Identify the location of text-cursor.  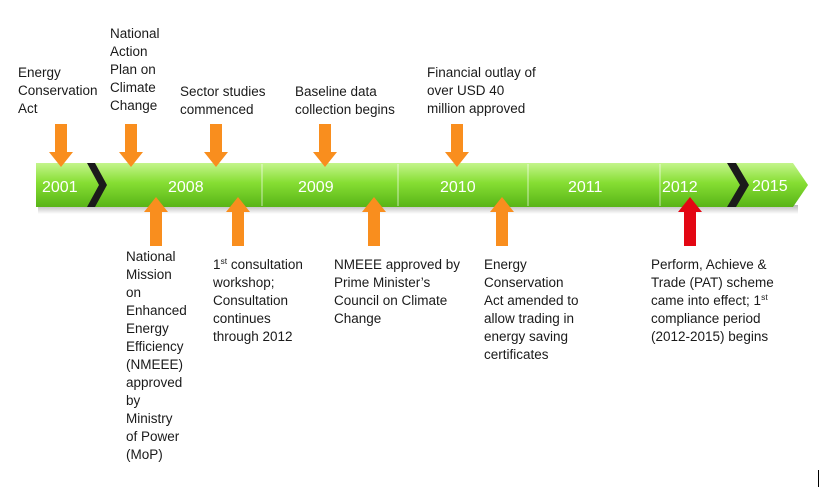
(818, 478).